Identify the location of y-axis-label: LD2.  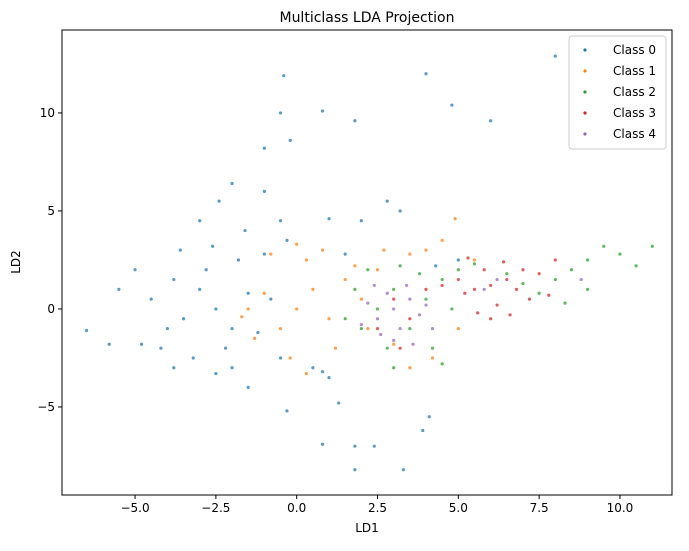
(16, 262).